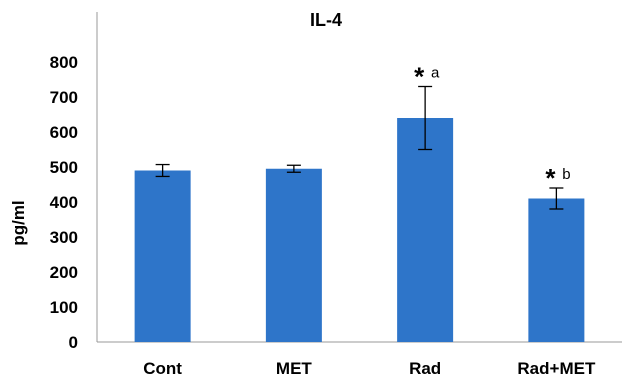 Image resolution: width=628 pixels, height=380 pixels. I want to click on y-tick-label: 500, so click(64, 167).